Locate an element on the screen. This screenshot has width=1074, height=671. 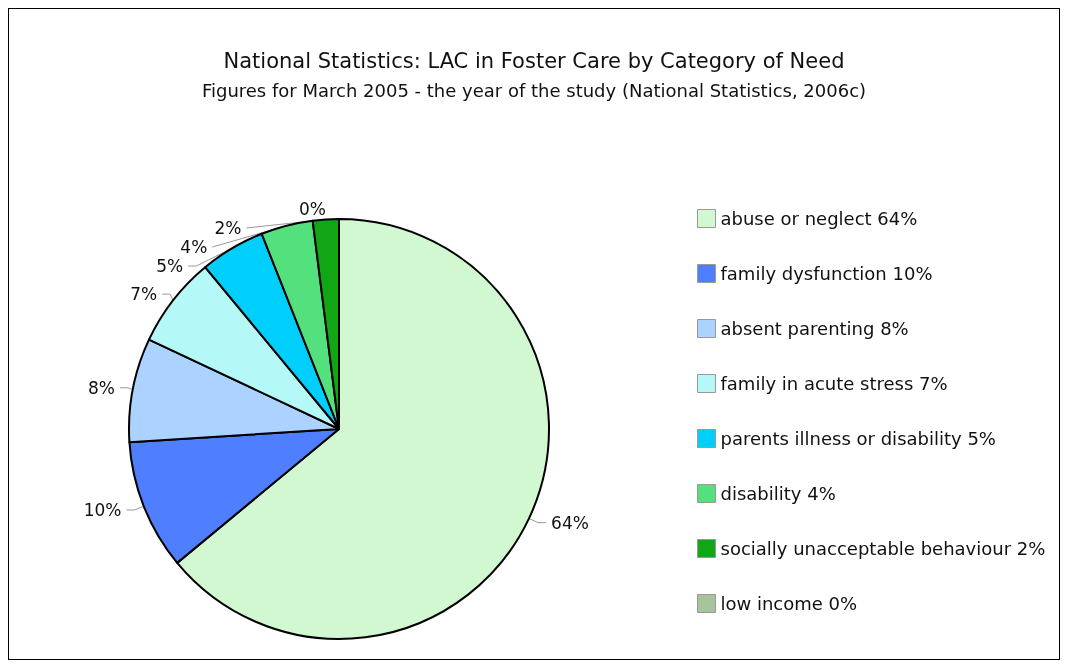
legend-label: family in acute stress 7% is located at coordinates (834, 383).